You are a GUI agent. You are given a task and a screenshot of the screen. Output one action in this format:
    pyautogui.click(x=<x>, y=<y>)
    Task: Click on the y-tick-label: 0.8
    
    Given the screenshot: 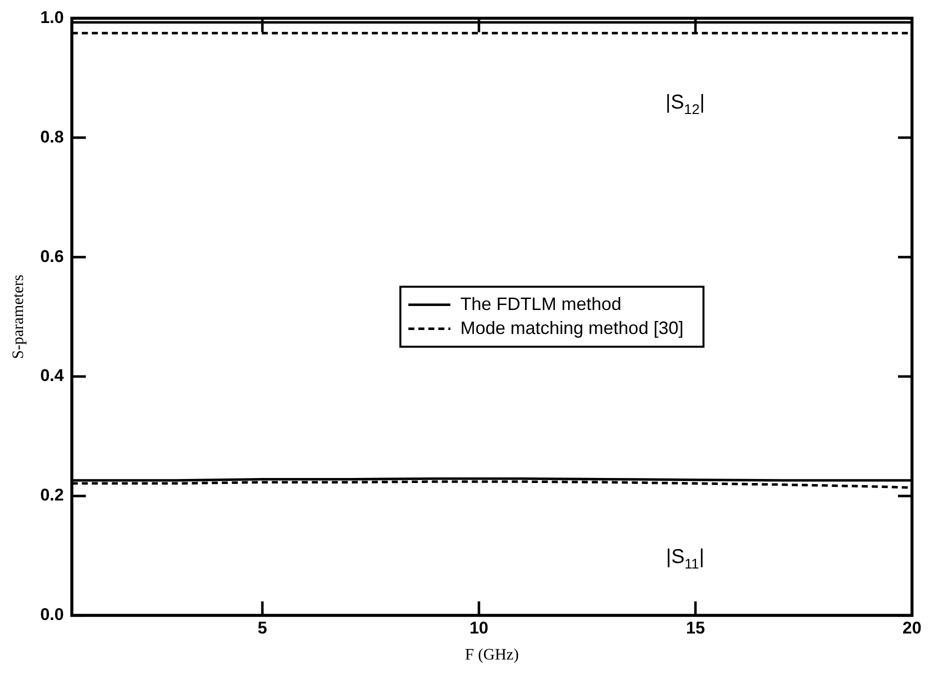 What is the action you would take?
    pyautogui.click(x=52, y=136)
    